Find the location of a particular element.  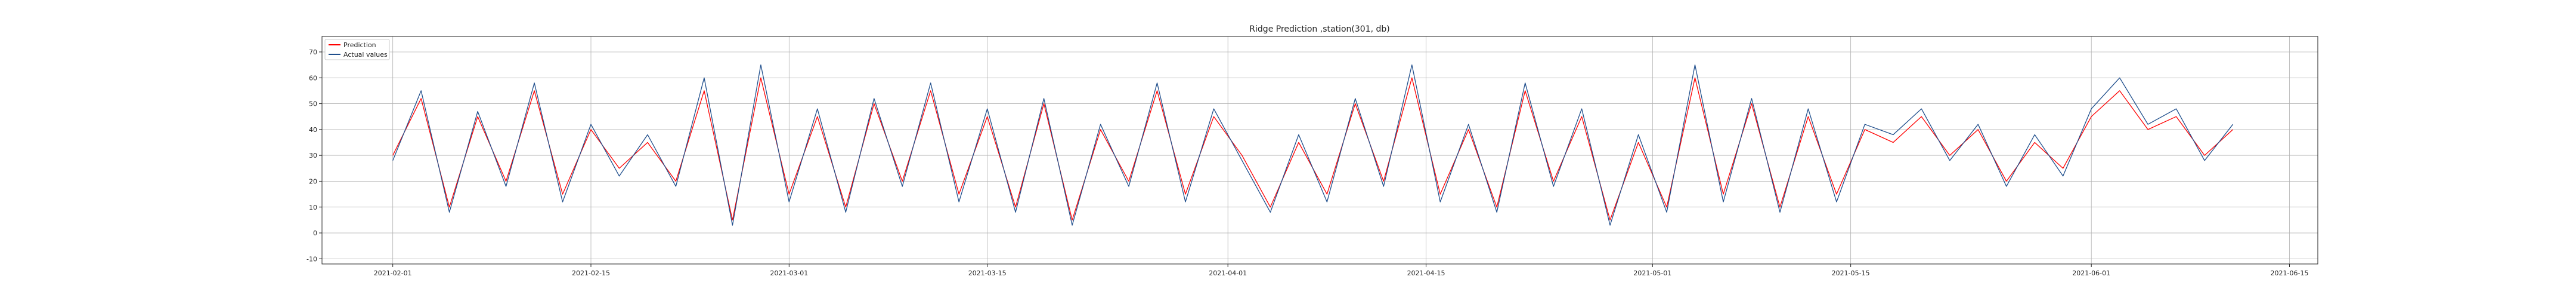

x-tick-label: 2021-03-15 is located at coordinates (988, 273).